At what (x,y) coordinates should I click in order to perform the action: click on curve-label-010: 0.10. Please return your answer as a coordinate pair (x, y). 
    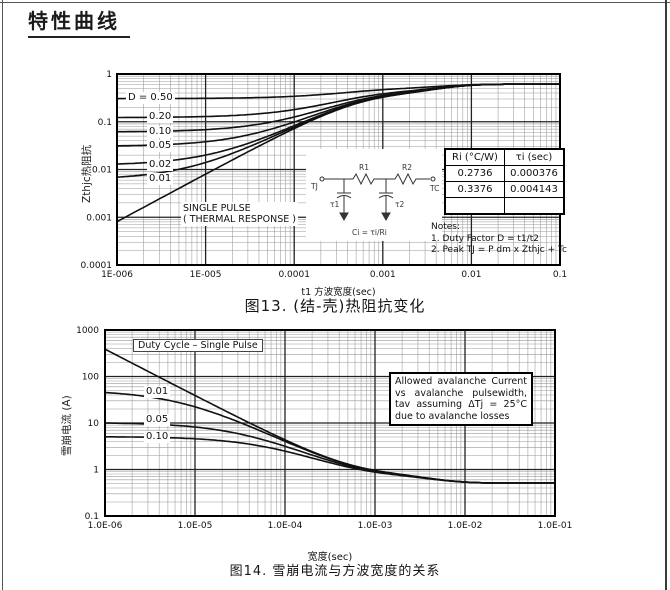
    Looking at the image, I should click on (157, 437).